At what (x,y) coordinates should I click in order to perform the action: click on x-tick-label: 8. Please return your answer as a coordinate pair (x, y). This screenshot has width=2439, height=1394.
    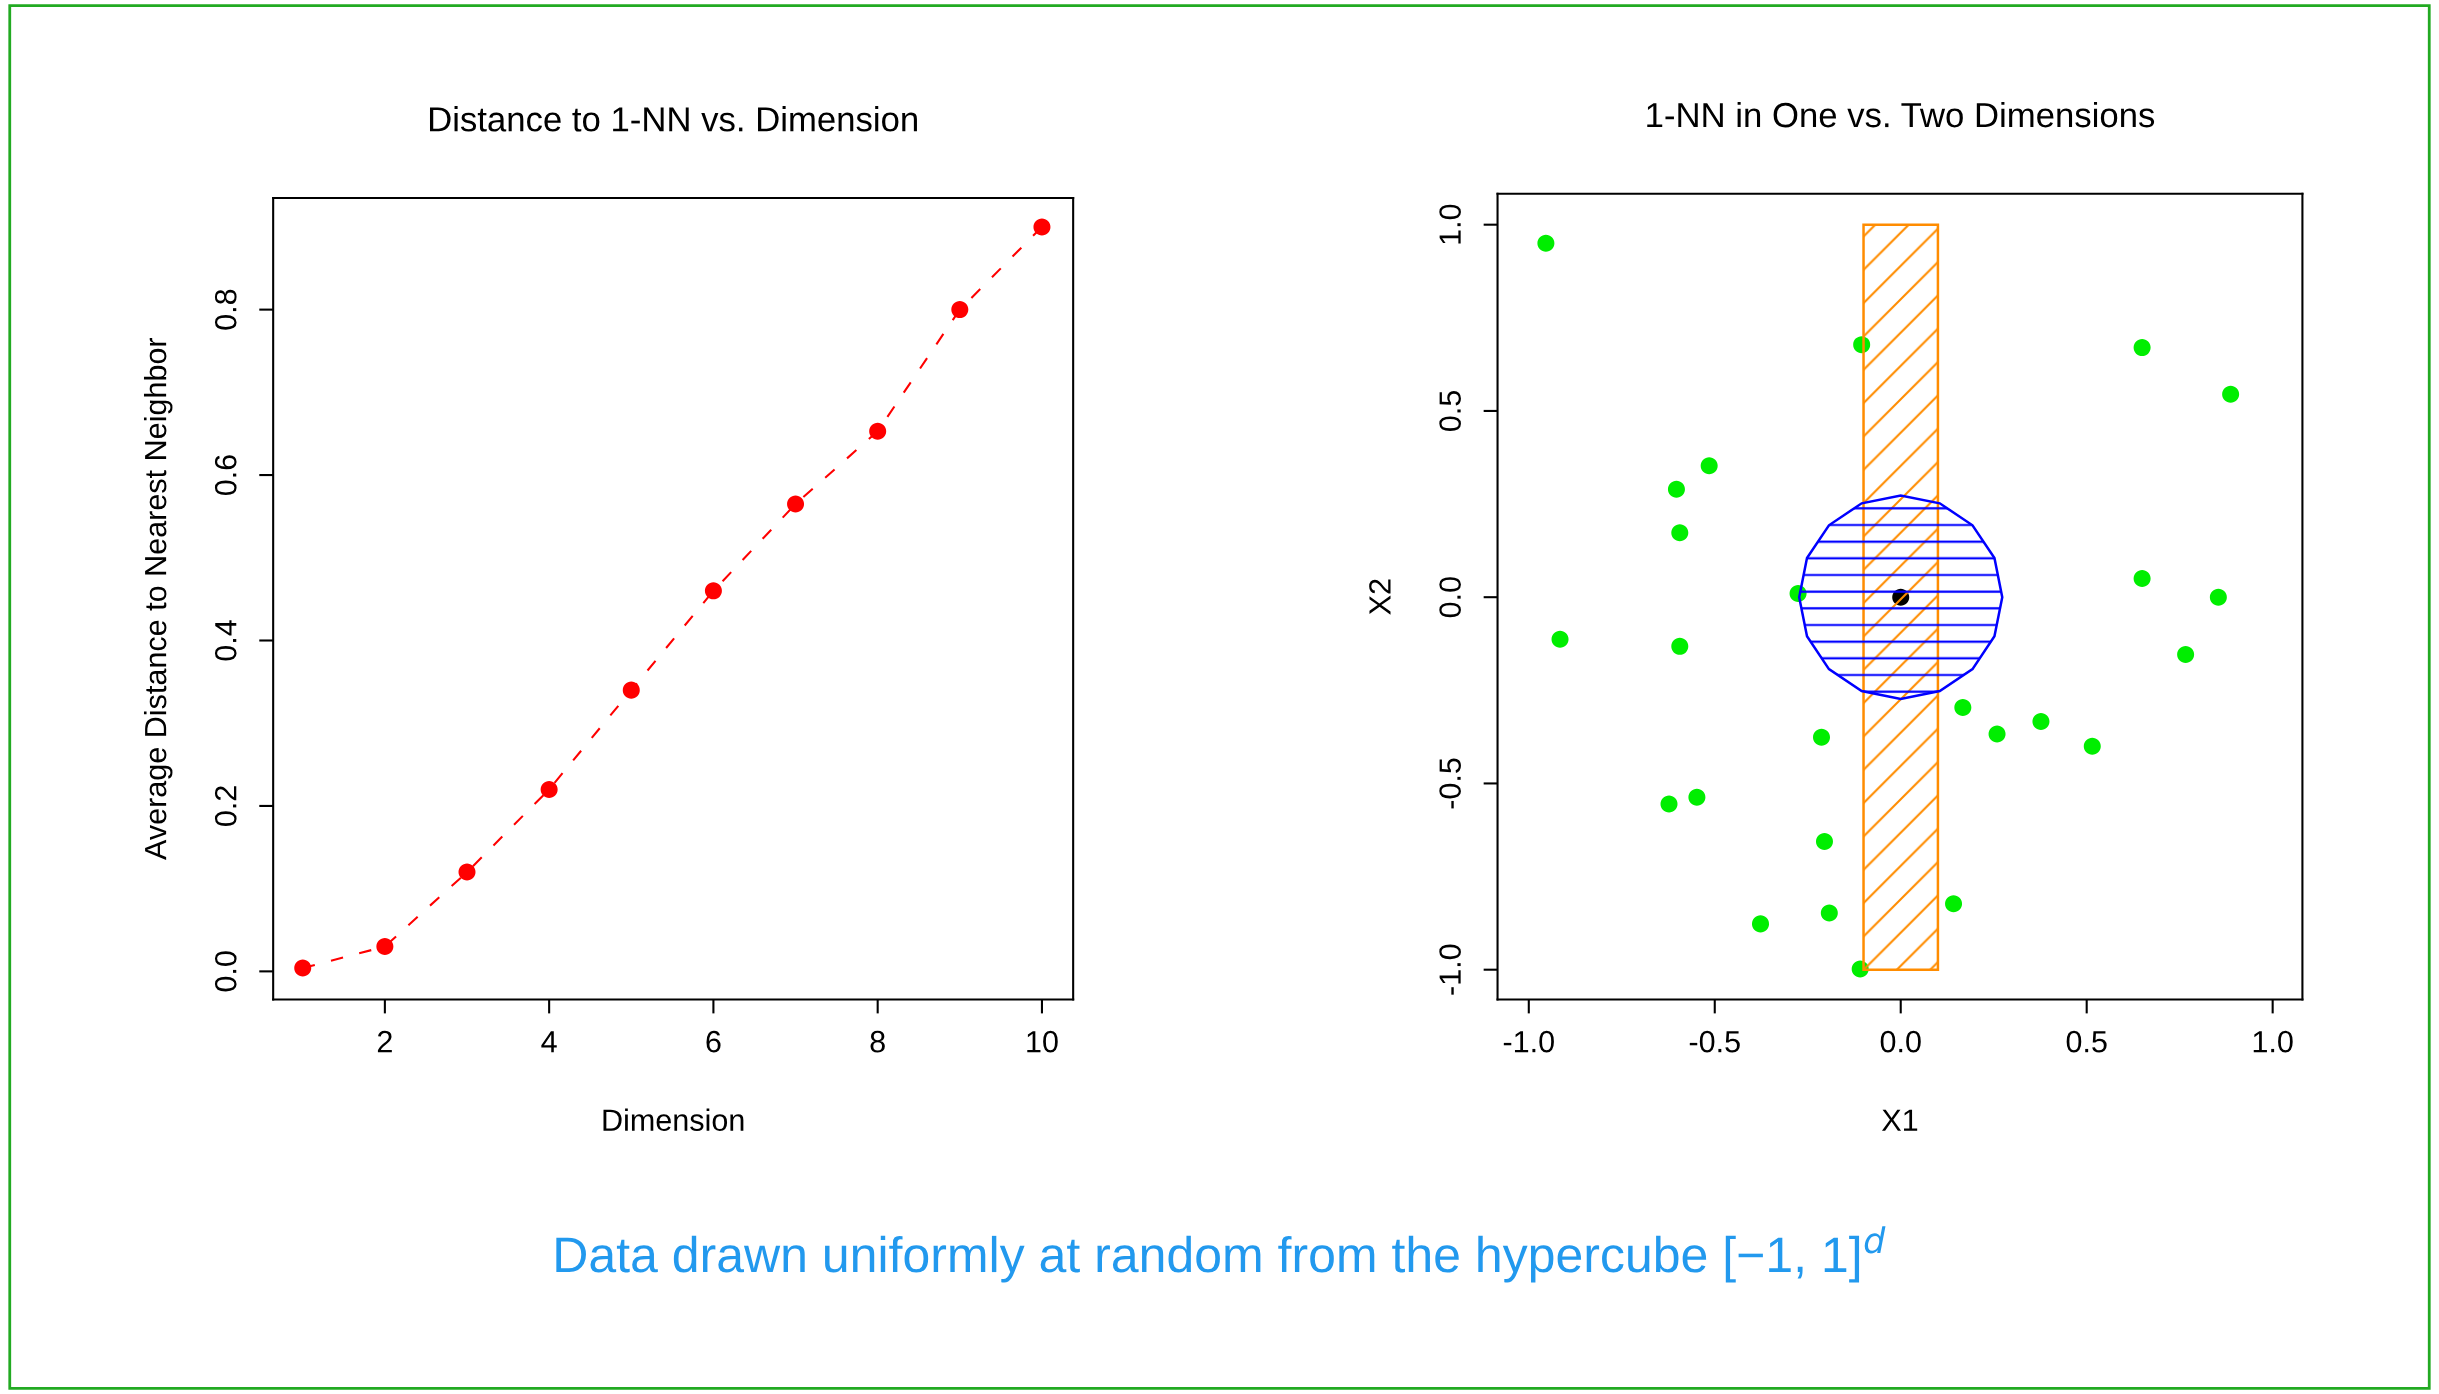
    Looking at the image, I should click on (877, 1041).